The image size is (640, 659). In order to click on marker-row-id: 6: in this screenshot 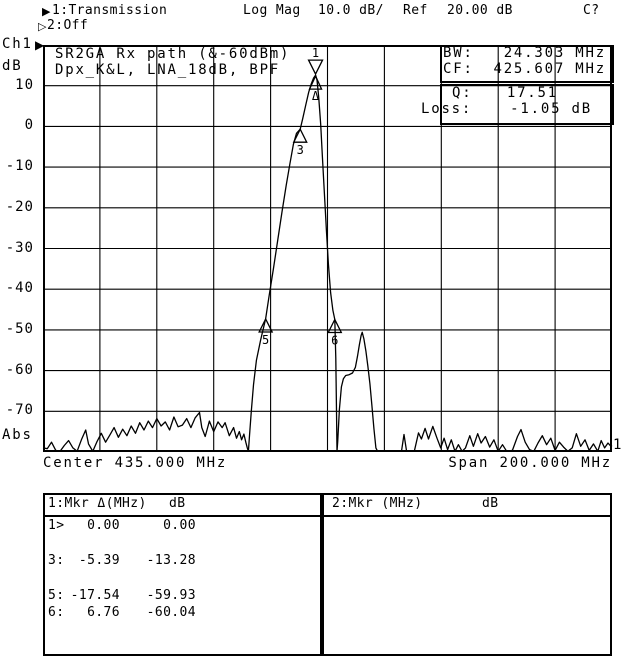, I will do `click(56, 612)`.